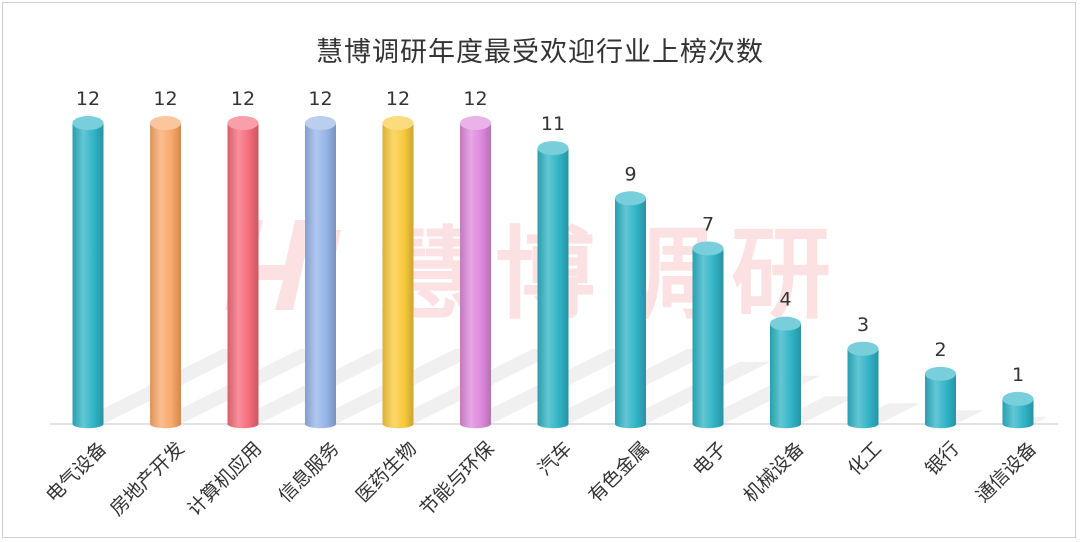  Describe the element at coordinates (555, 459) in the screenshot. I see `x-tick-label: 汽车` at that location.